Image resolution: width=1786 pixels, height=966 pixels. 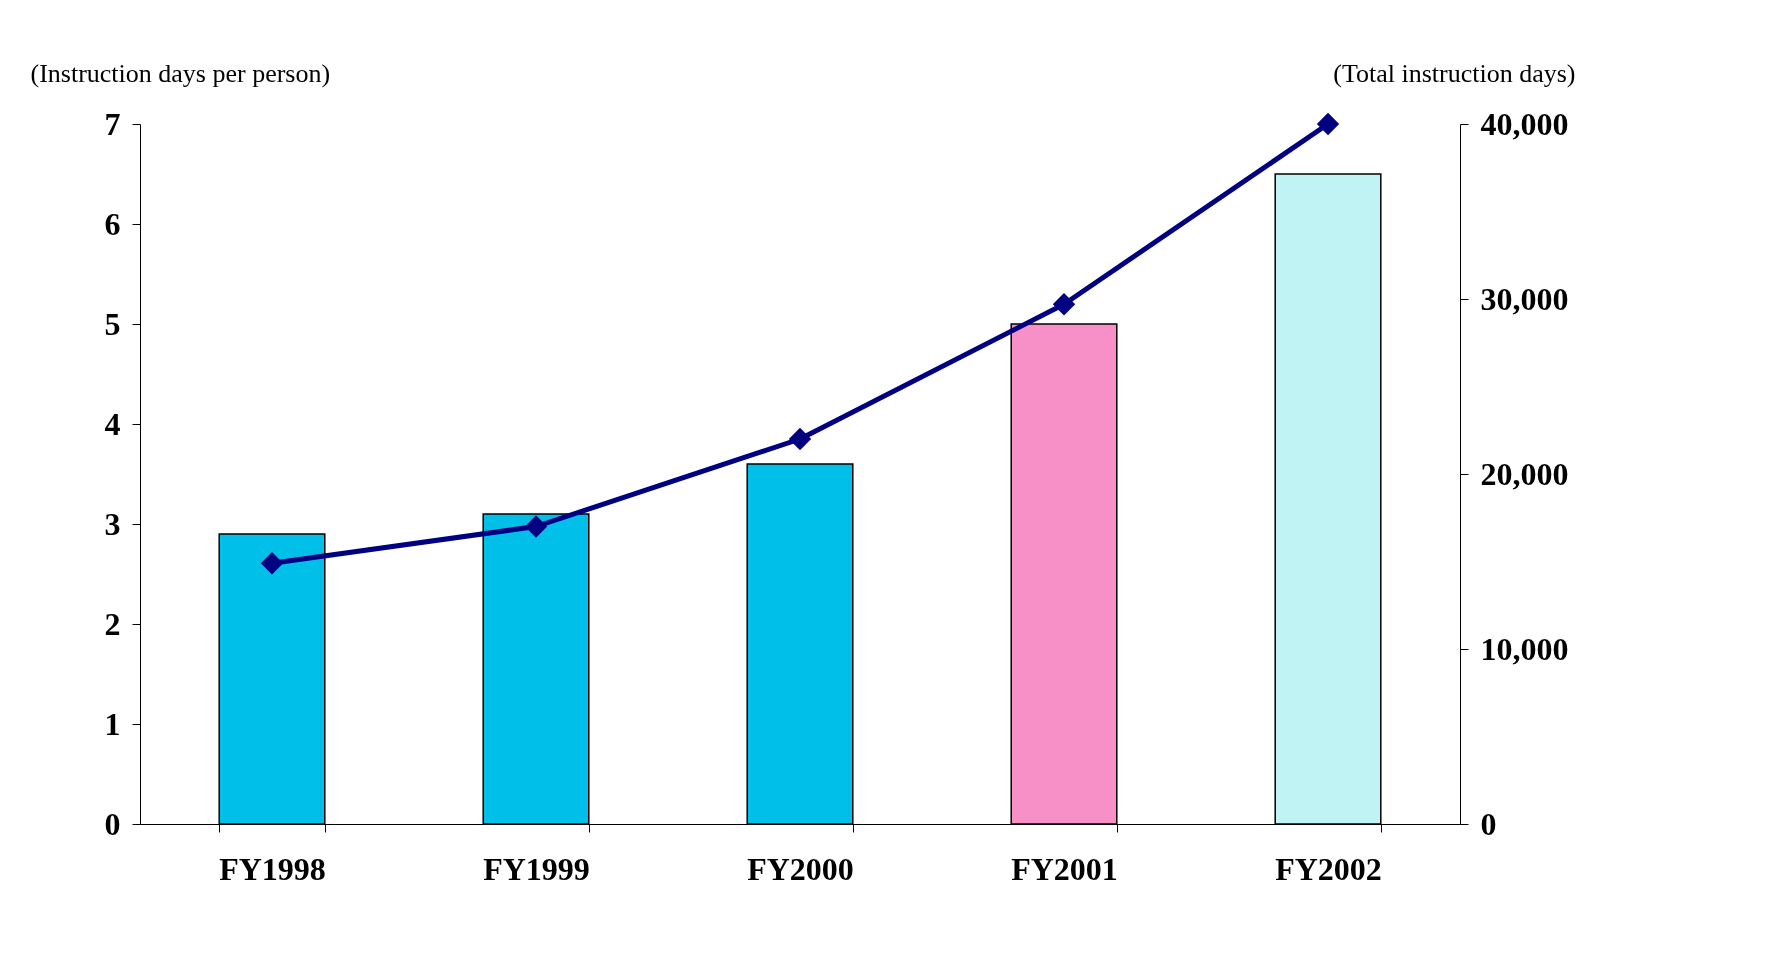 What do you see at coordinates (272, 868) in the screenshot?
I see `x-tick-label: FY1998` at bounding box center [272, 868].